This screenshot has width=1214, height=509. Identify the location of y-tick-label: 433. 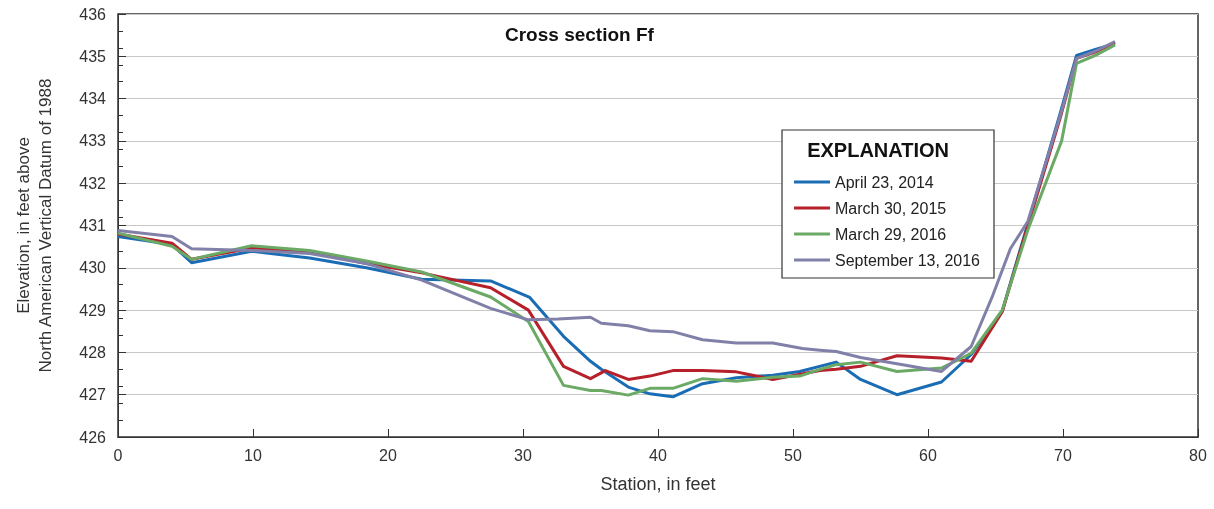
(93, 141).